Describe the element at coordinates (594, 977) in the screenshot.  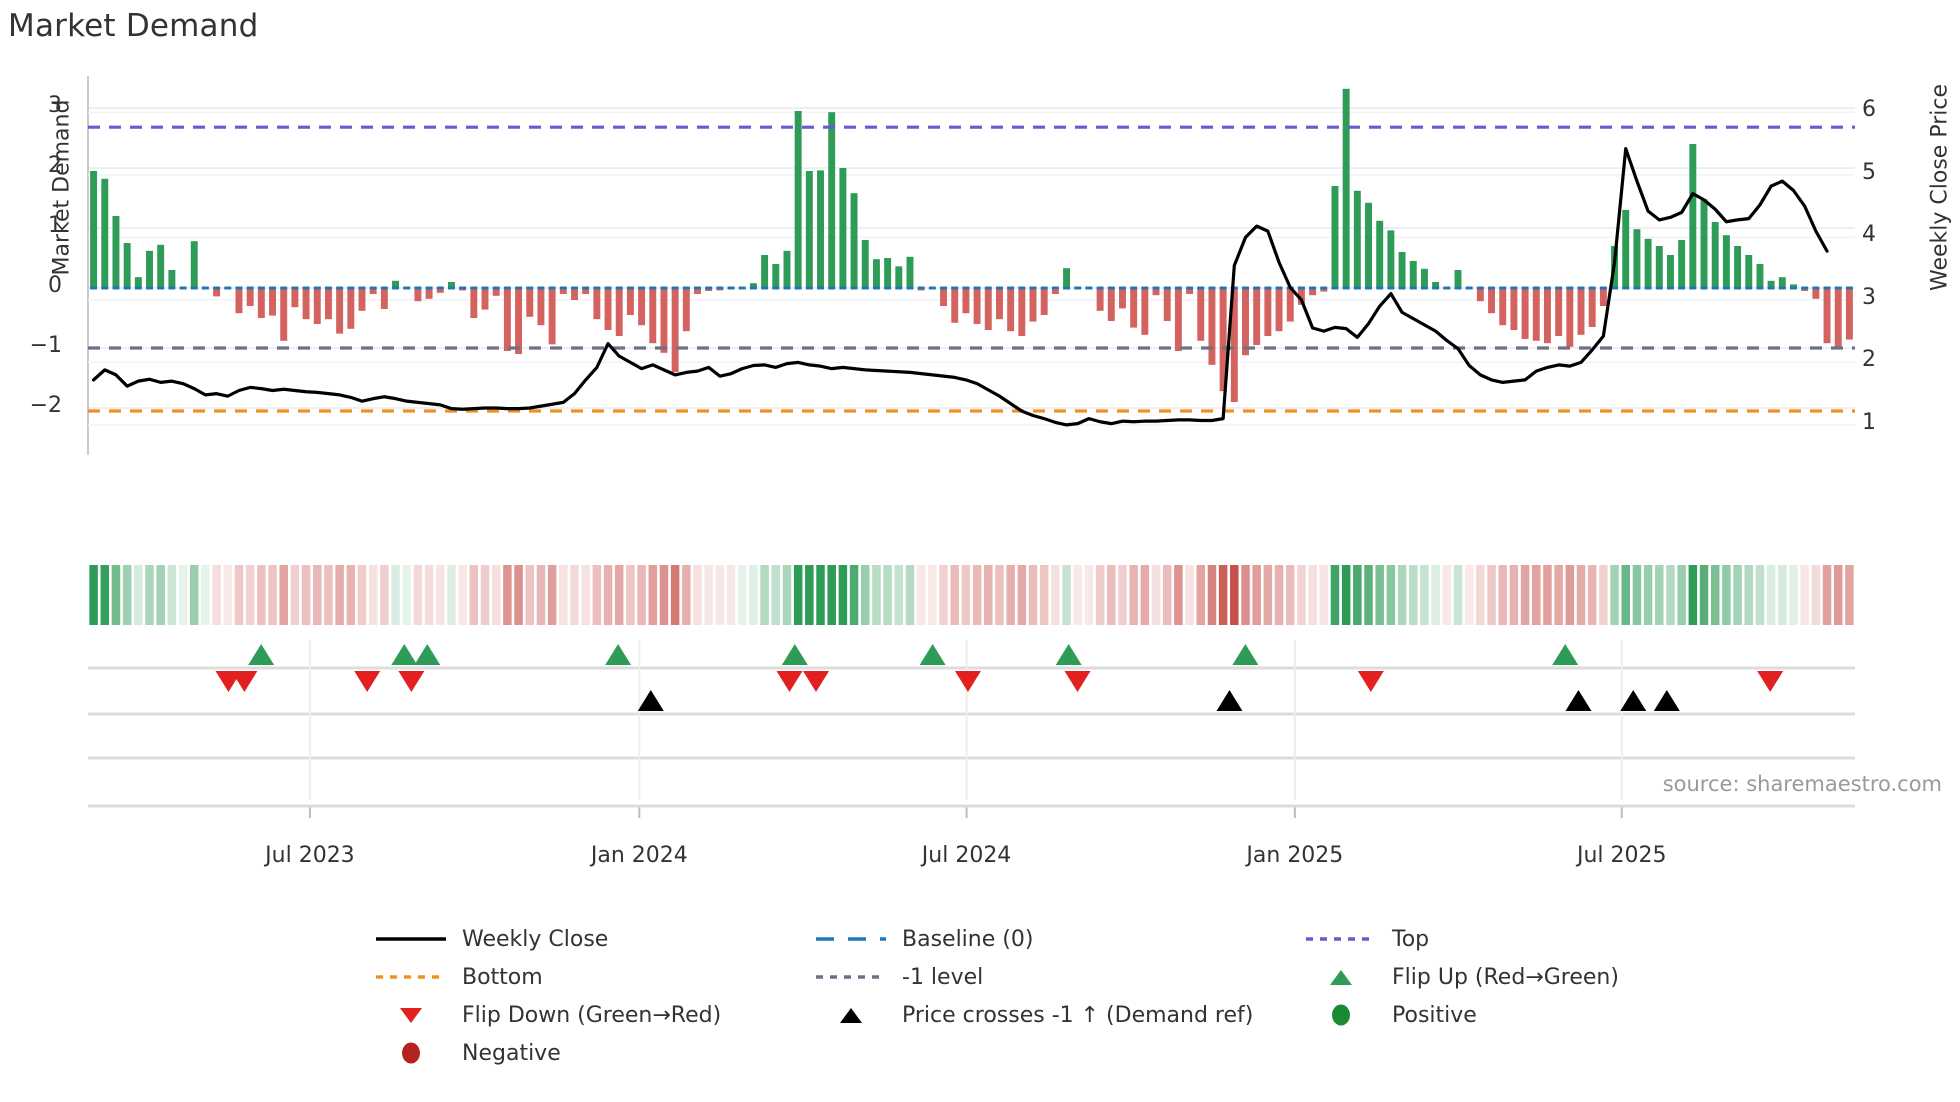
I see `legend-item-bottom: Bottom` at that location.